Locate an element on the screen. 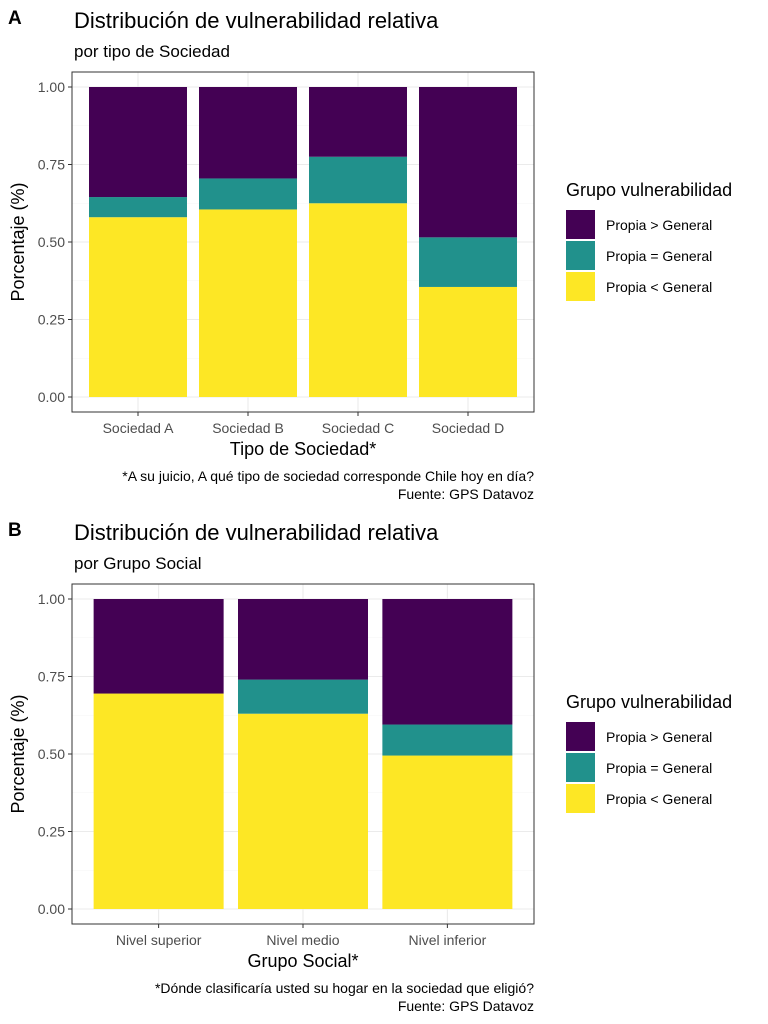 The image size is (768, 1024). x-axis-title: Grupo Social* is located at coordinates (302, 961).